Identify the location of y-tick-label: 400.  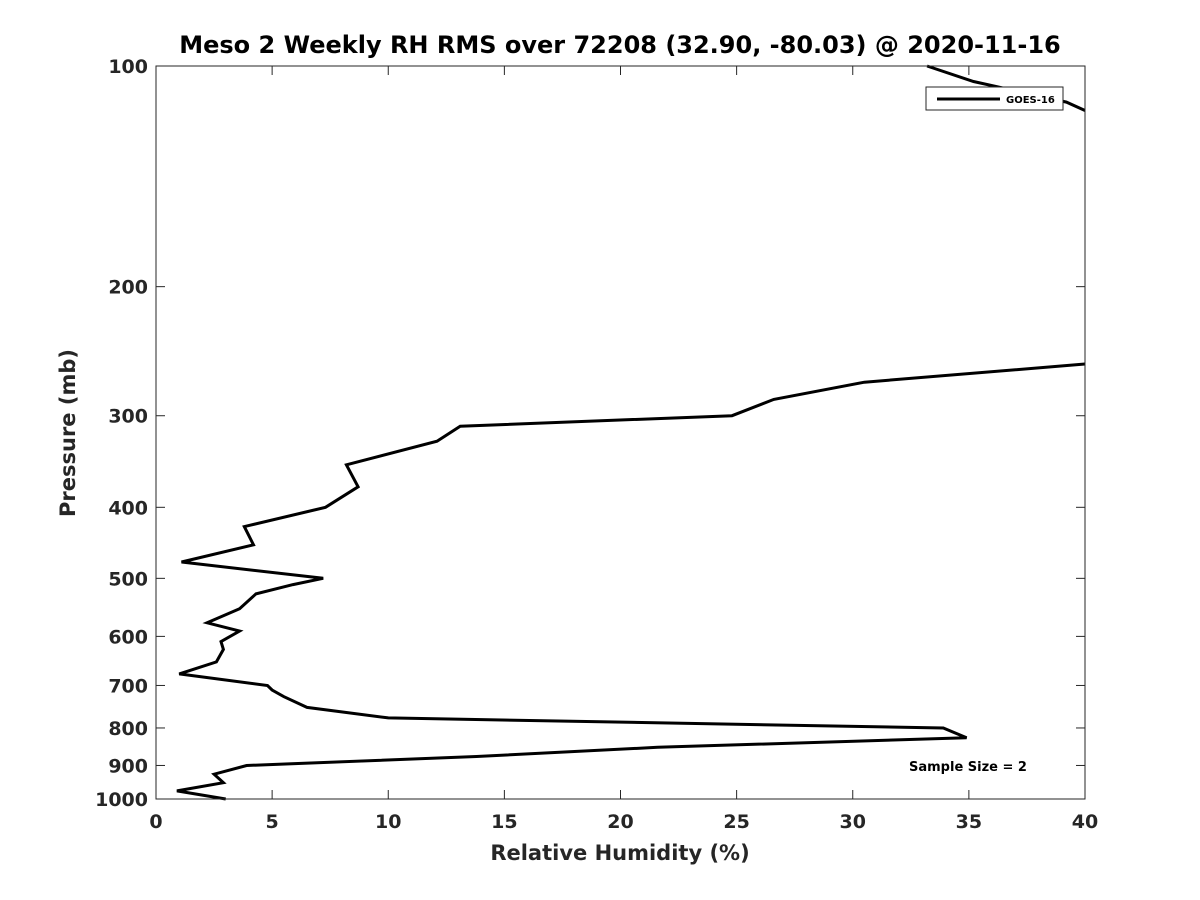
(128, 508).